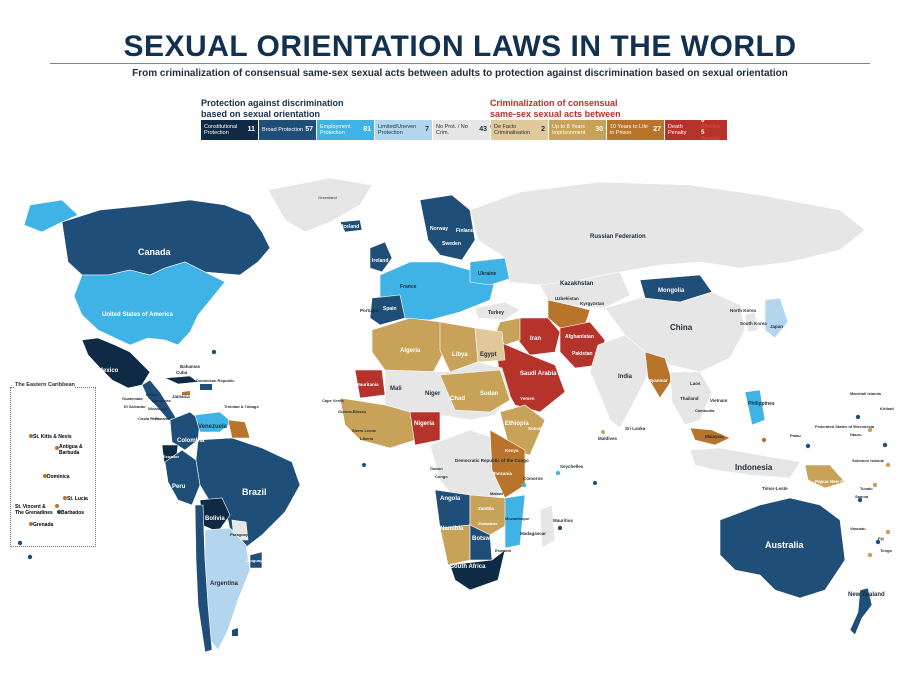 Image resolution: width=920 pixels, height=698 pixels. Describe the element at coordinates (433, 394) in the screenshot. I see `label-niger: Niger` at that location.